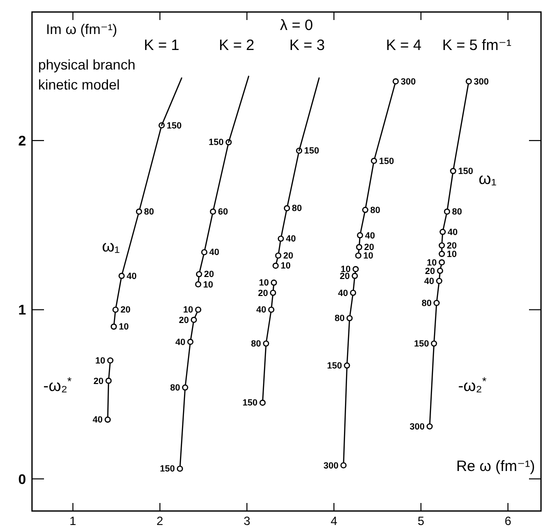 The width and height of the screenshot is (548, 529). What do you see at coordinates (334, 521) in the screenshot?
I see `x-tick-label: 4` at bounding box center [334, 521].